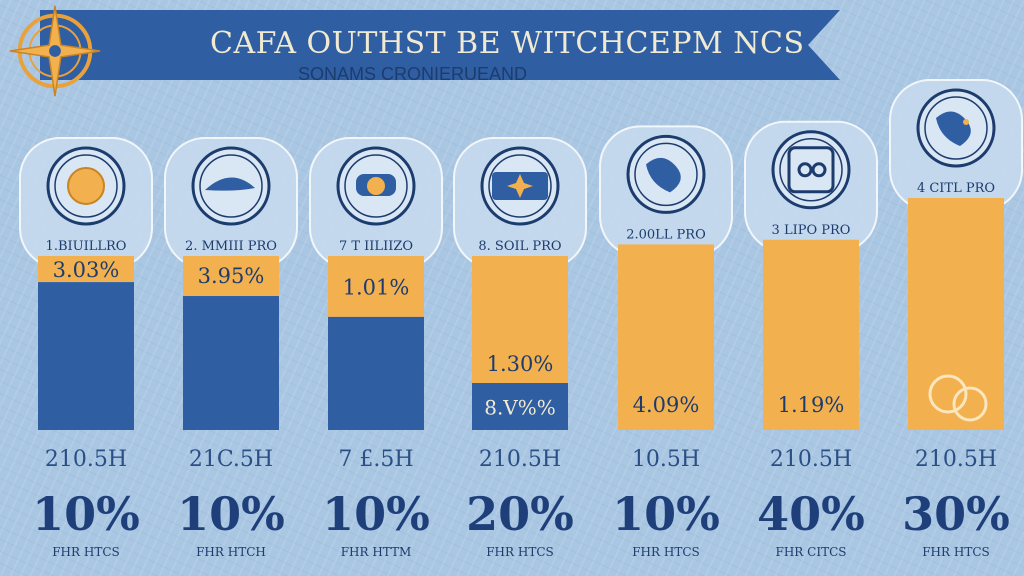 The width and height of the screenshot is (1024, 576). Describe the element at coordinates (520, 186) in the screenshot. I see `star-icon` at that location.